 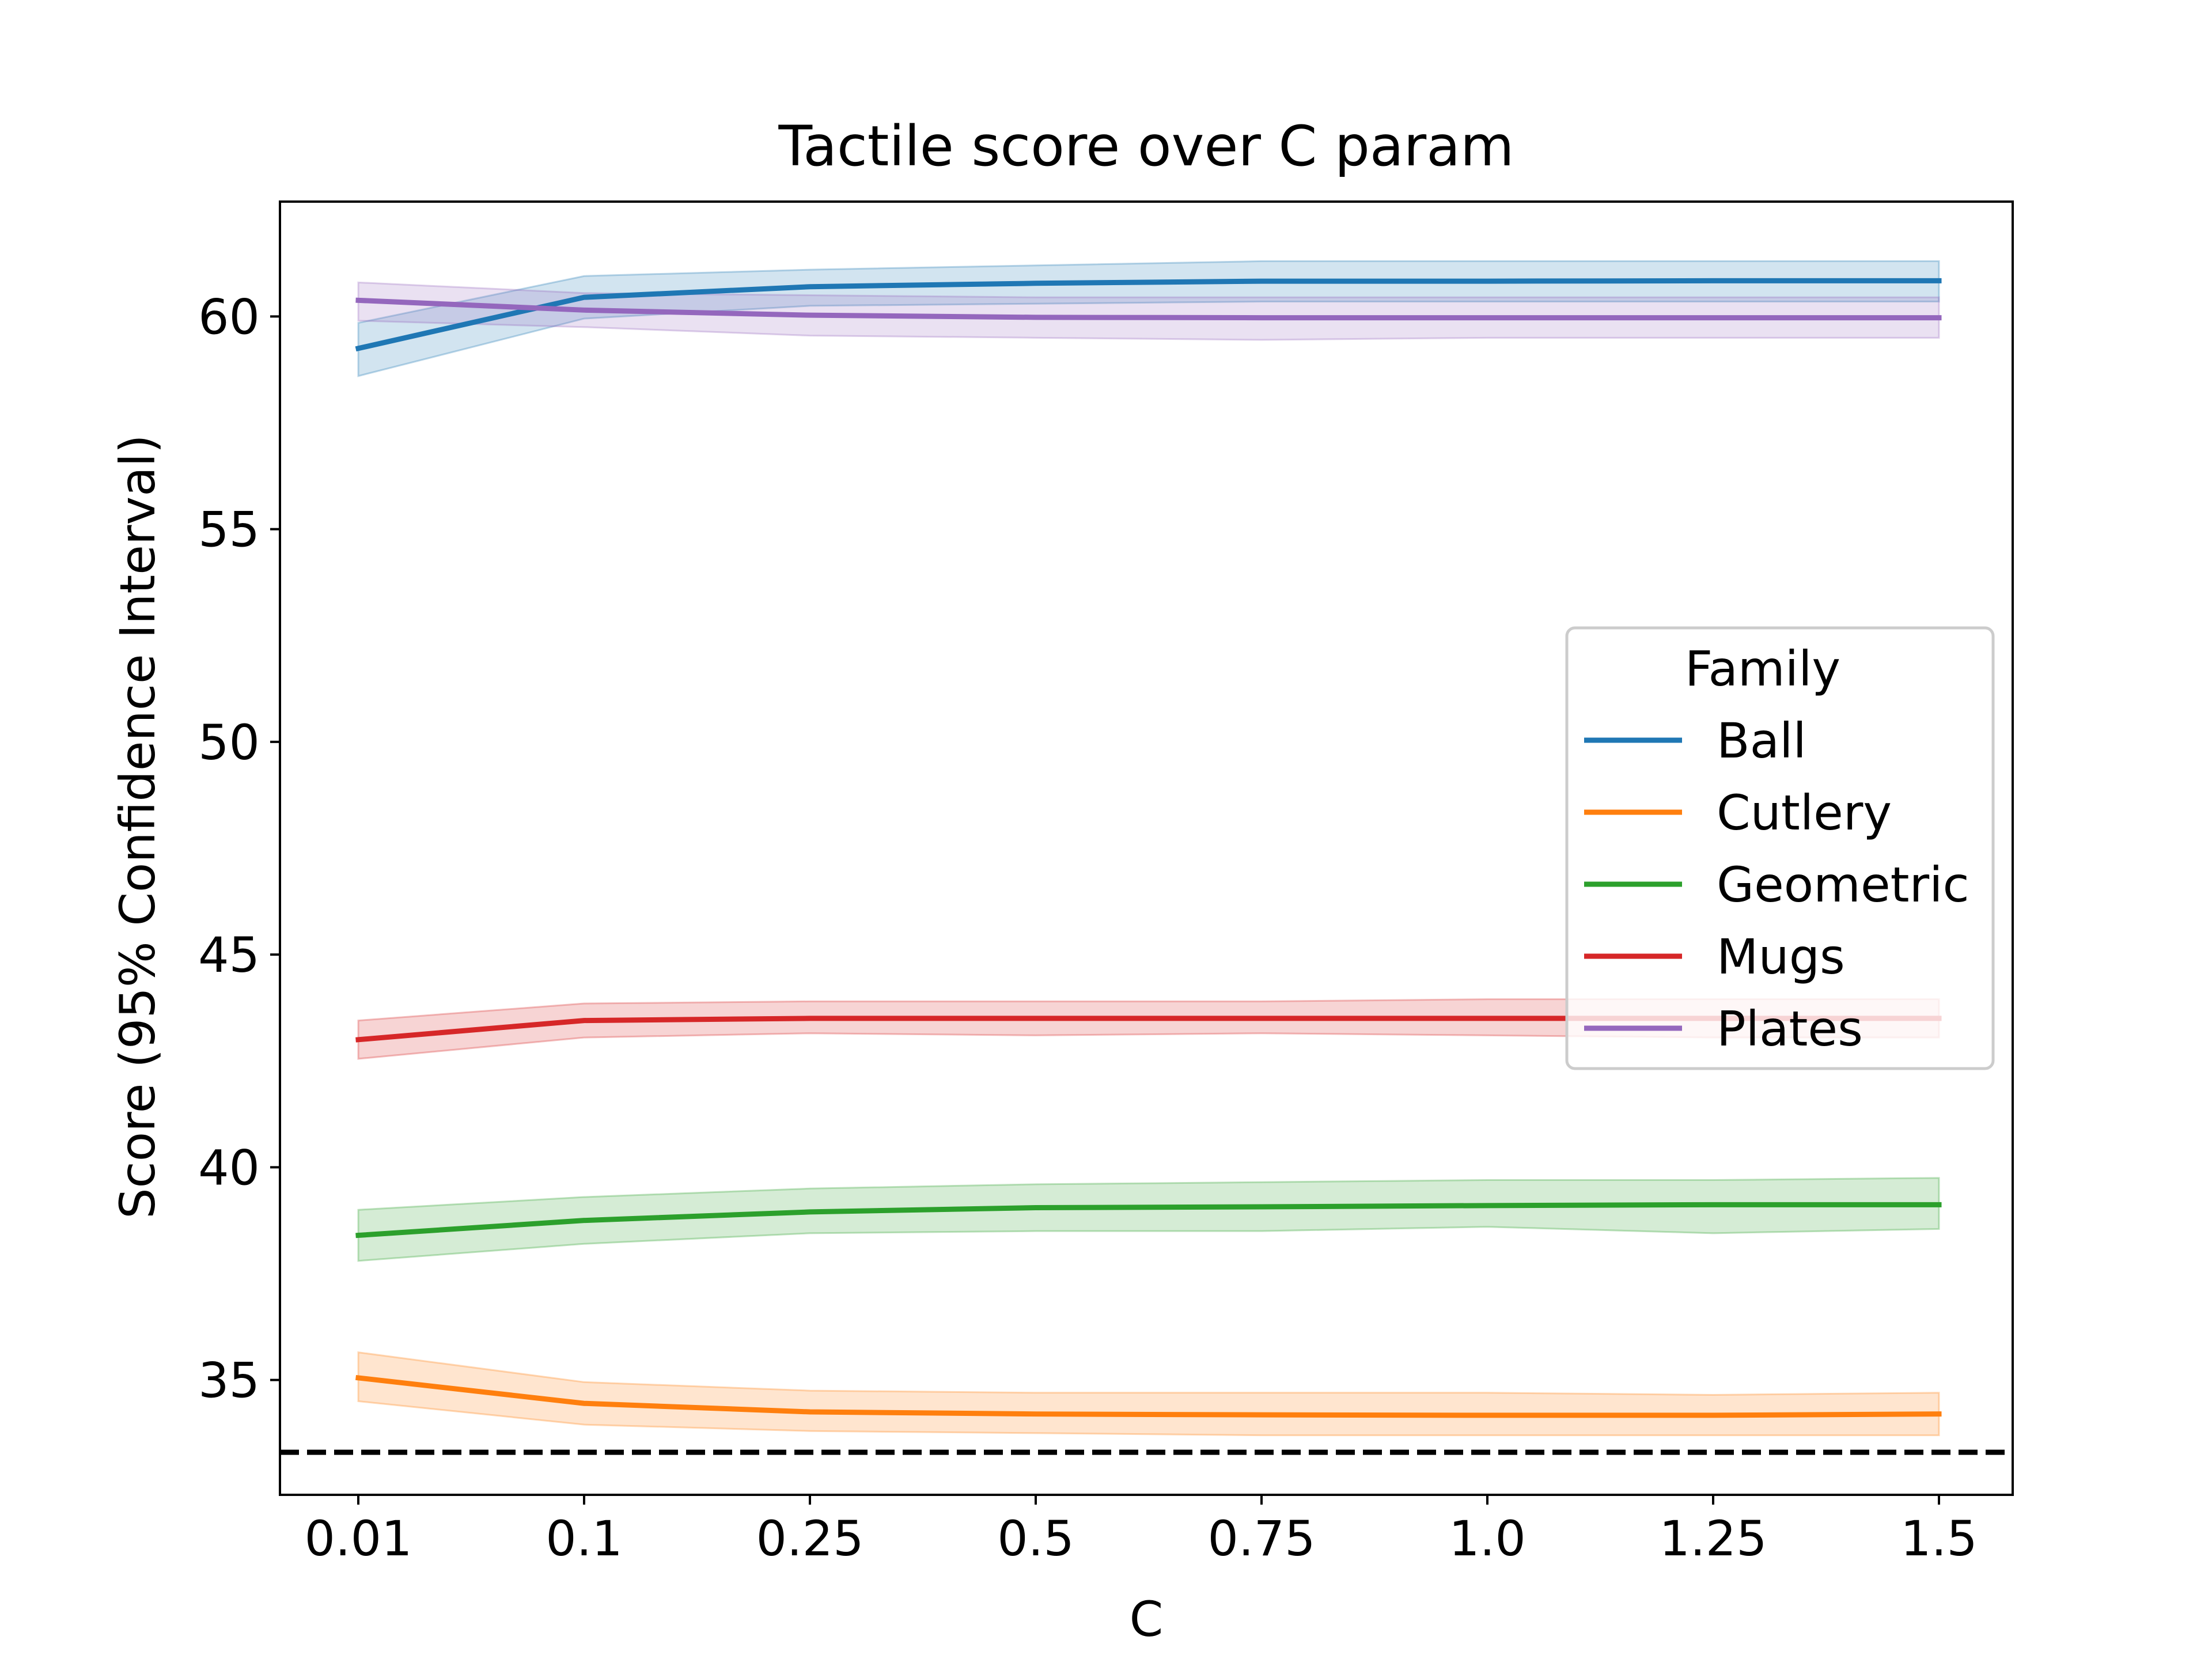 I want to click on x-tick-label: 0.01, so click(x=358, y=1538).